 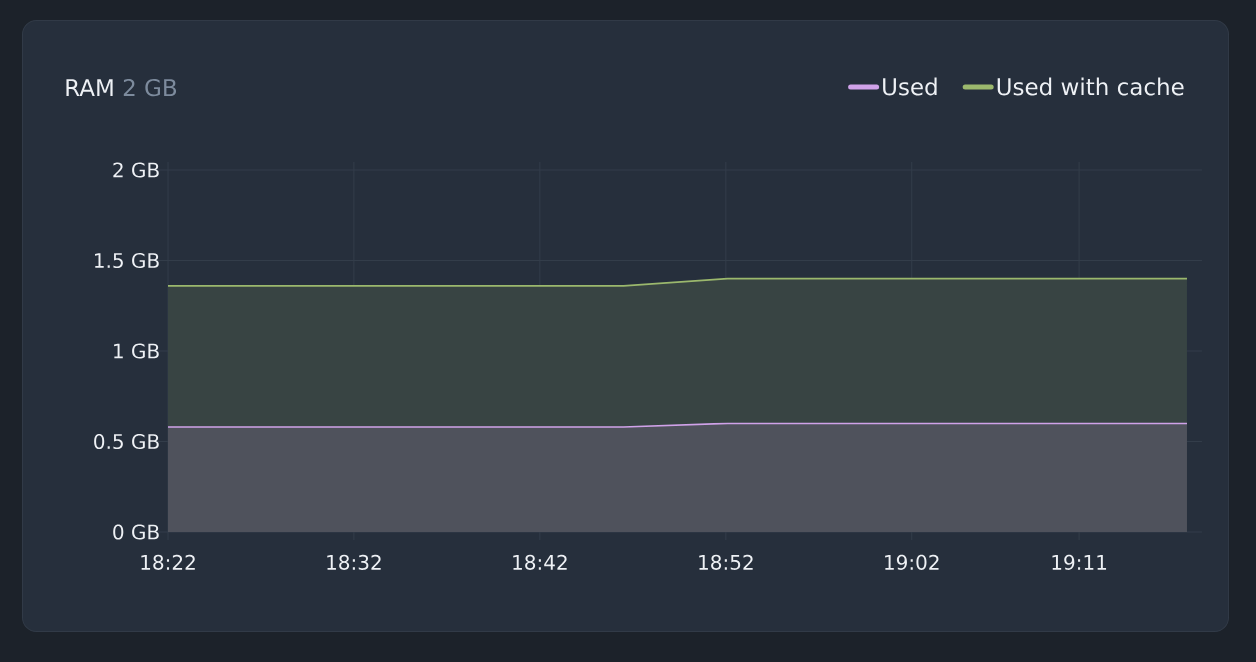 What do you see at coordinates (89, 87) in the screenshot?
I see `chart-title: RAM` at bounding box center [89, 87].